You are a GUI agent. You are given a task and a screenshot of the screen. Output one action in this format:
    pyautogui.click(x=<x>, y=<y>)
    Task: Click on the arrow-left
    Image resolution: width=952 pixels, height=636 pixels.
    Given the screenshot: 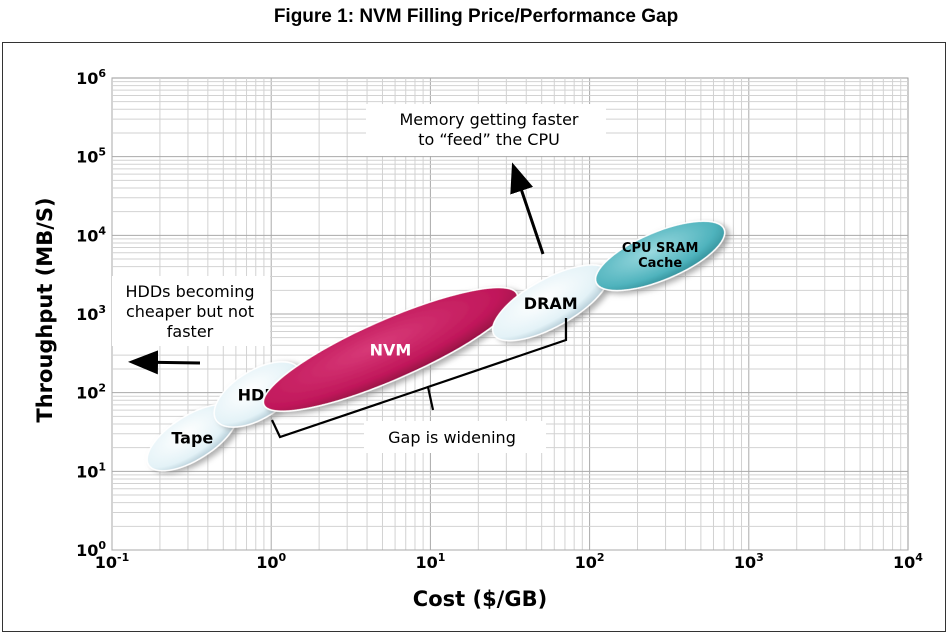 What is the action you would take?
    pyautogui.click(x=164, y=362)
    